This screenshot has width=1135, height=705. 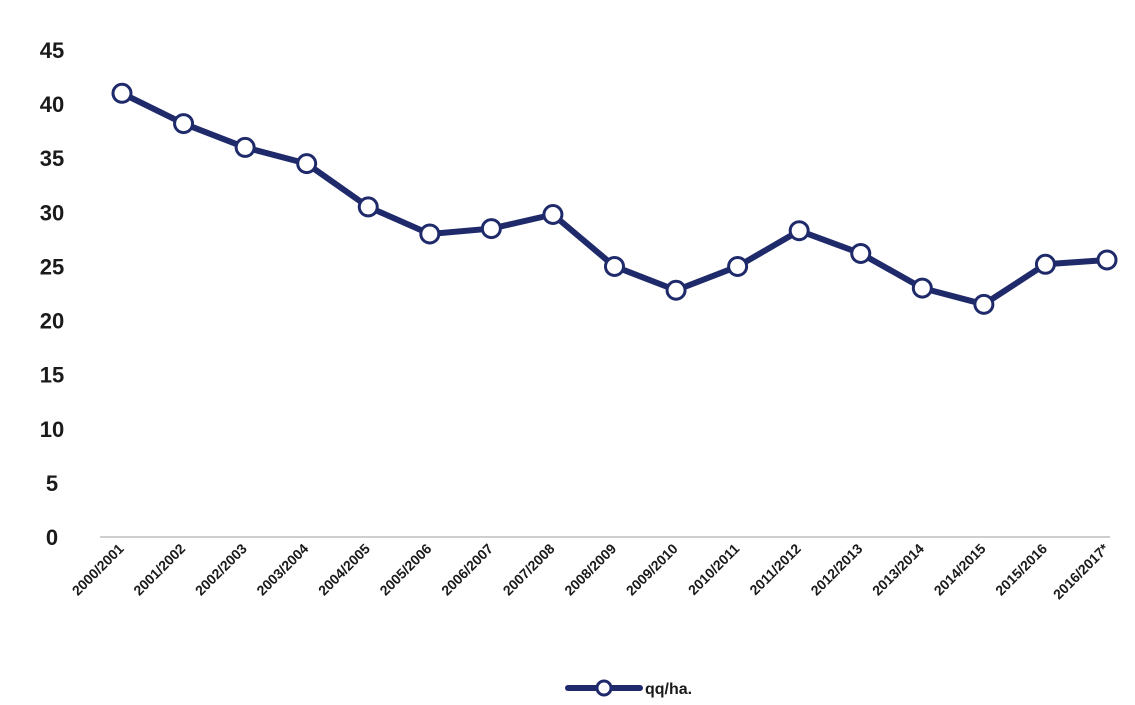 I want to click on x-tick-label: 2005/2006, so click(x=405, y=569).